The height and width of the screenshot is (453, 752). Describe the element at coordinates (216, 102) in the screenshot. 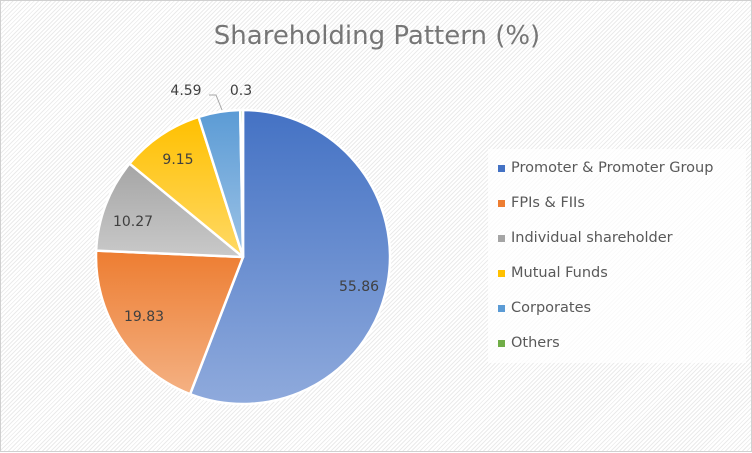

I see `leader-line` at that location.